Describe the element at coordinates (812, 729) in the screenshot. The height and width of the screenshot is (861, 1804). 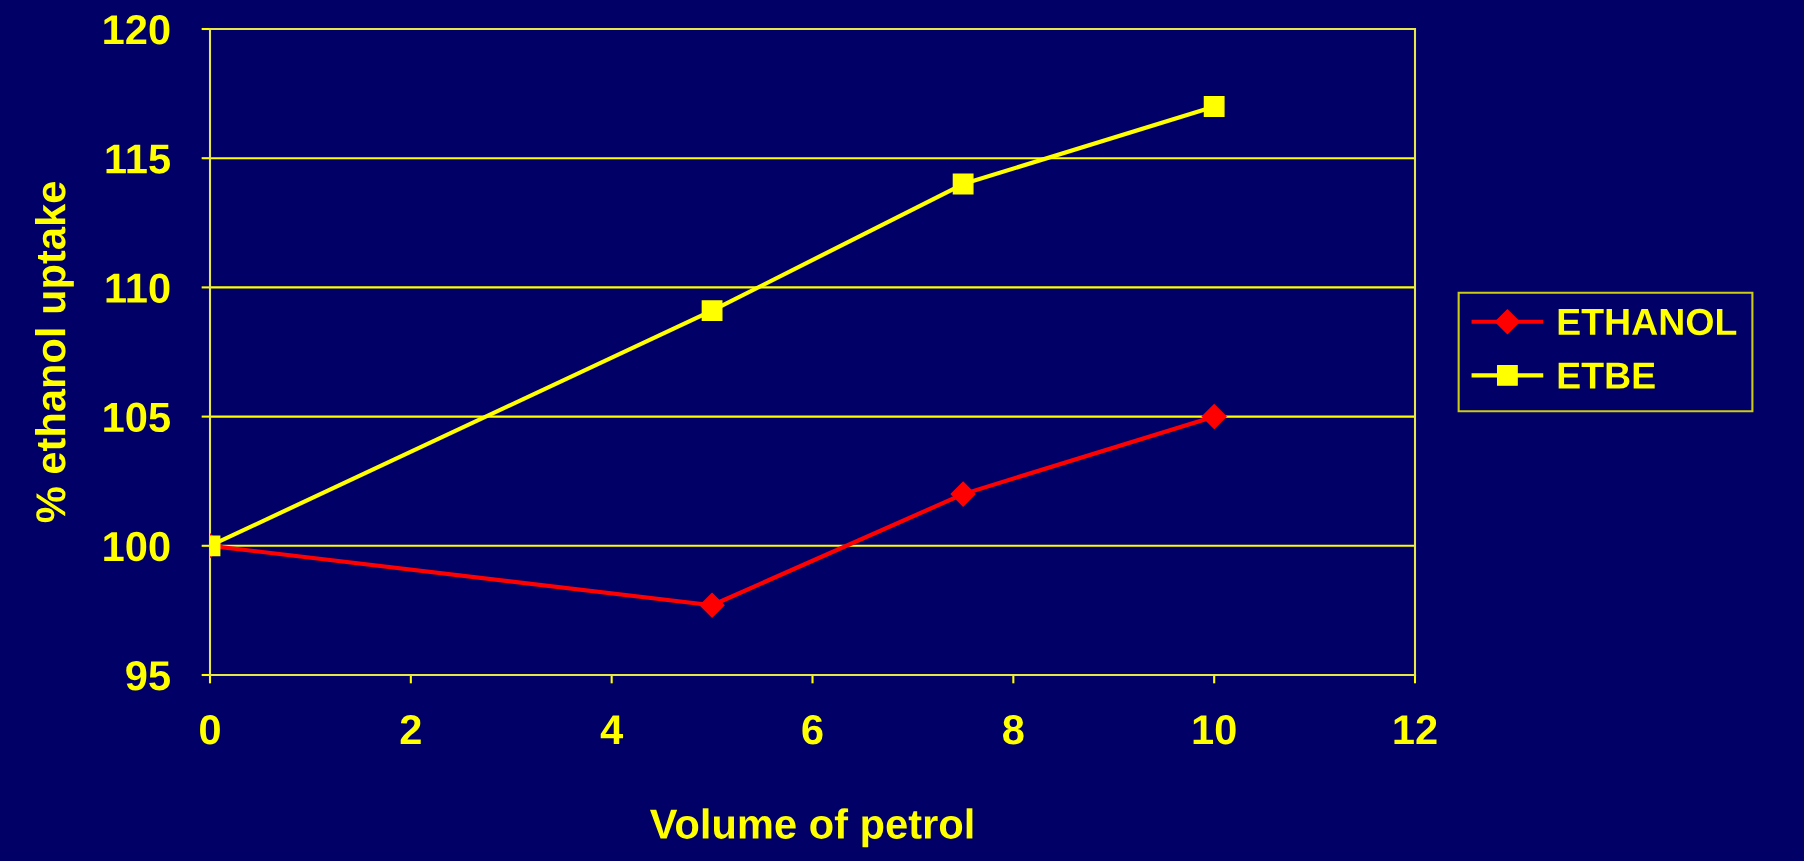
I see `x-tick-label: 6` at that location.